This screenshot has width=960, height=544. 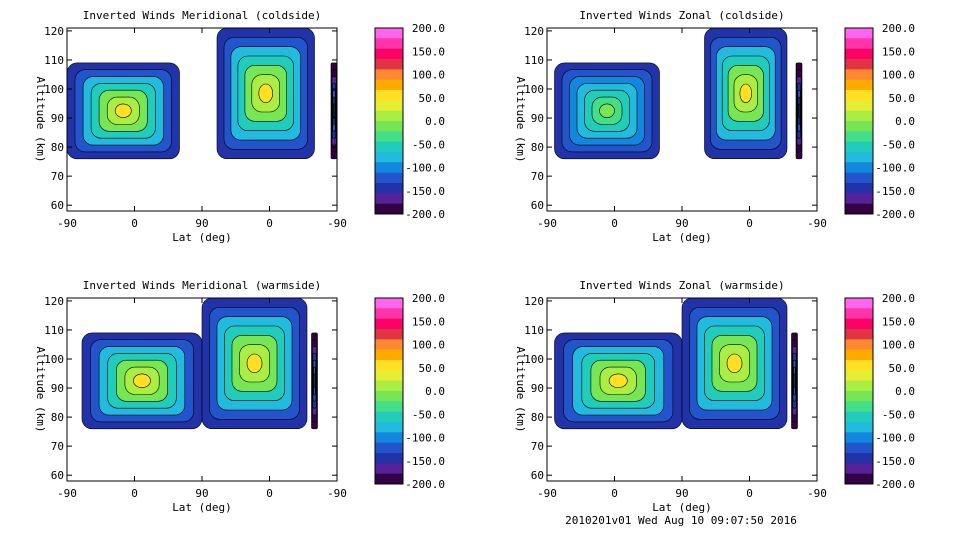 What do you see at coordinates (681, 15) in the screenshot?
I see `panel-title: Inverted Winds Zonal (coldside)` at bounding box center [681, 15].